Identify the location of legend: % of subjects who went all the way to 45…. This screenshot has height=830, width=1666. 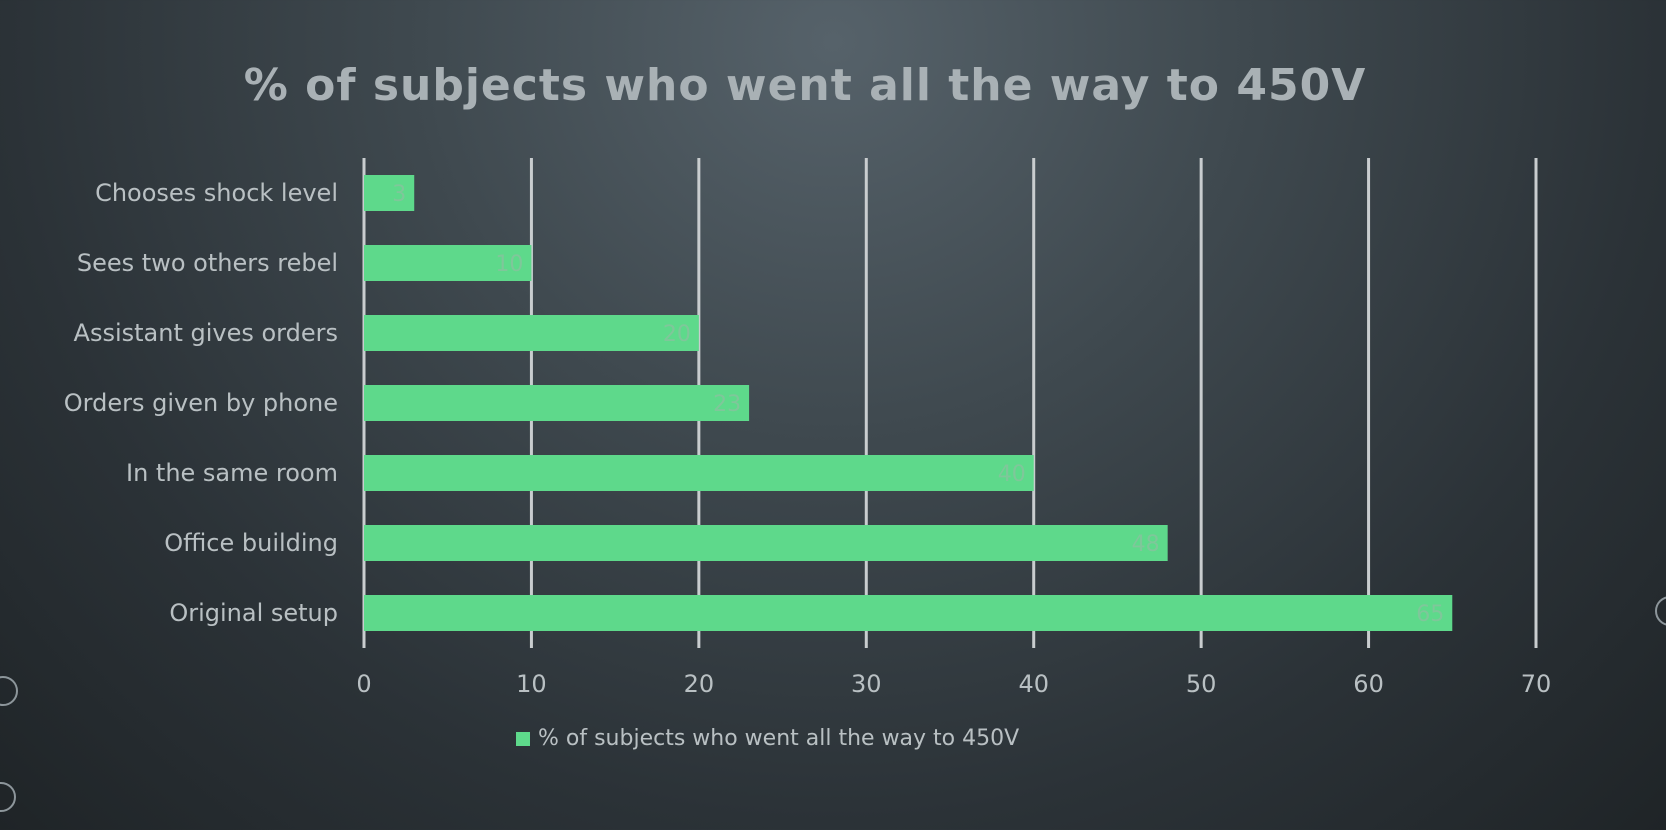
(767, 738).